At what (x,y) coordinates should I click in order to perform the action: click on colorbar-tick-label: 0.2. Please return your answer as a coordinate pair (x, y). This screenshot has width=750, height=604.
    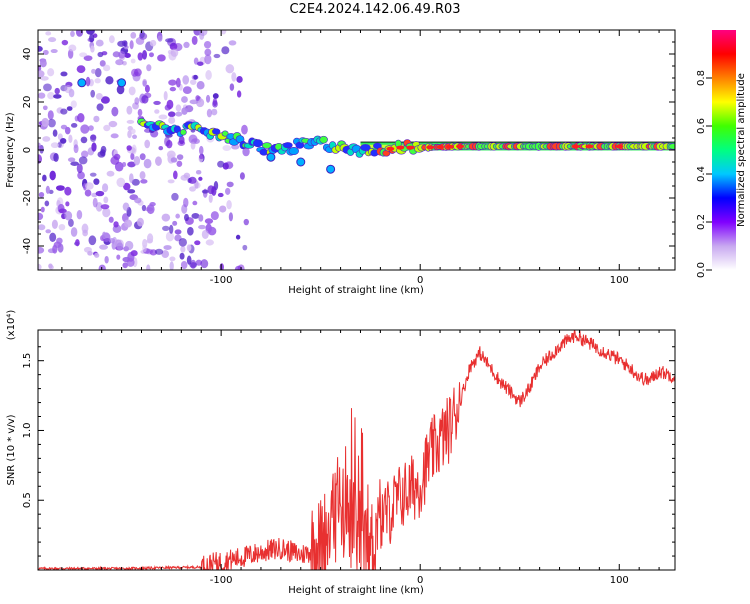
    Looking at the image, I should click on (701, 222).